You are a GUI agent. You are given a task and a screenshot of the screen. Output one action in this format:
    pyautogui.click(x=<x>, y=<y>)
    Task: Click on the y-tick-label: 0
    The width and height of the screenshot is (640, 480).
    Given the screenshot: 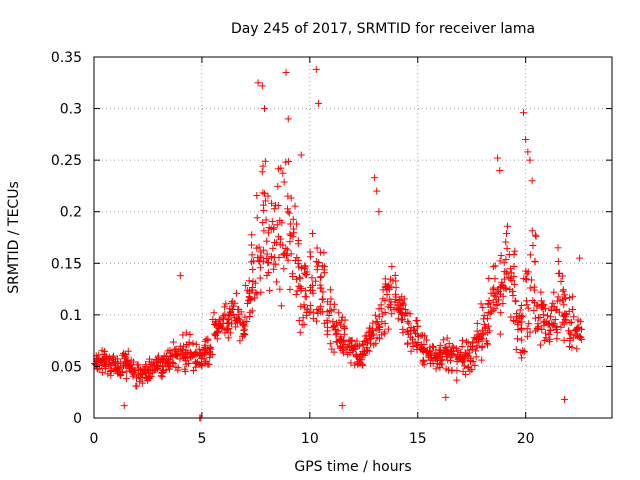 What is the action you would take?
    pyautogui.click(x=77, y=419)
    